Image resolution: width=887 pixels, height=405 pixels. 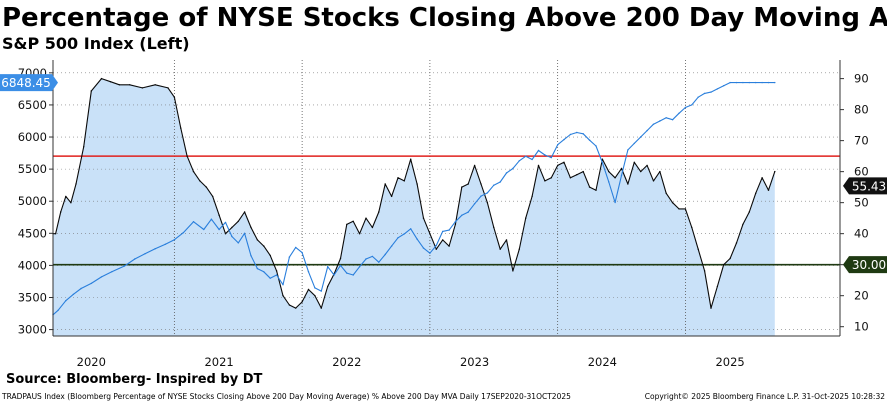 What do you see at coordinates (134, 379) in the screenshot?
I see `source-note: Source: Bloomberg- Inspired by DT` at bounding box center [134, 379].